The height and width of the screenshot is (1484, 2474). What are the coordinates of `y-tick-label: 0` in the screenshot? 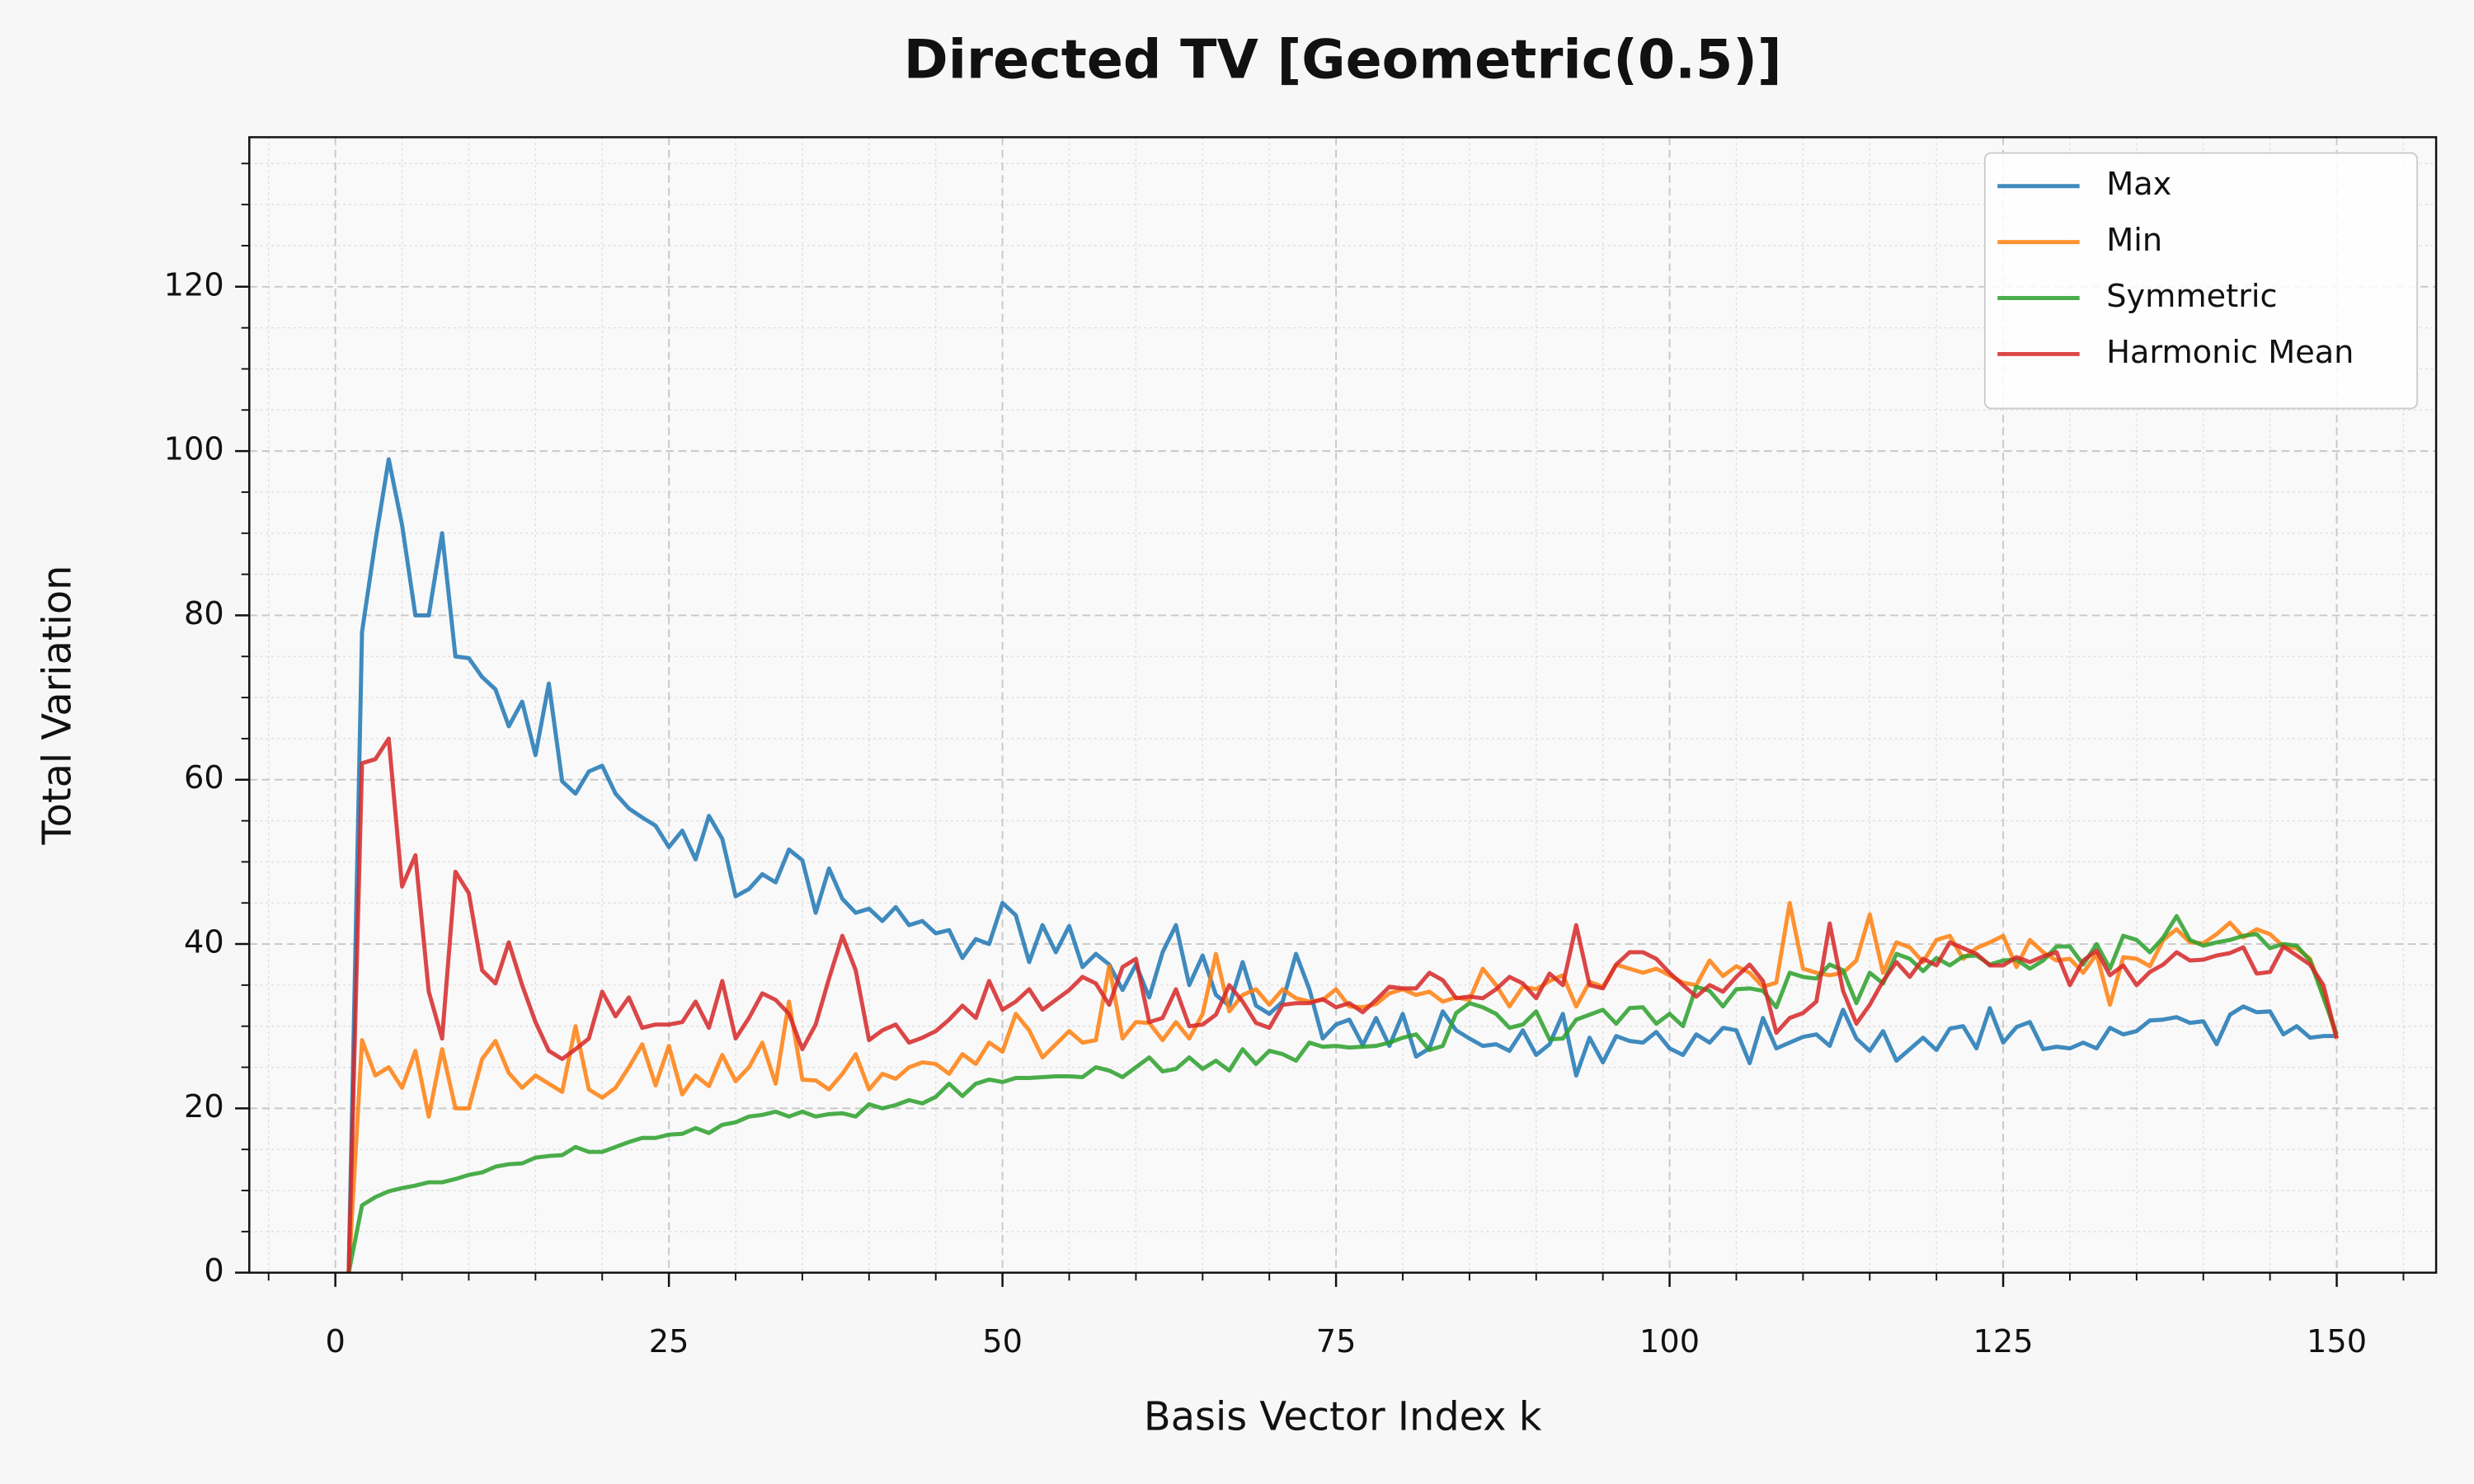 It's located at (213, 1270).